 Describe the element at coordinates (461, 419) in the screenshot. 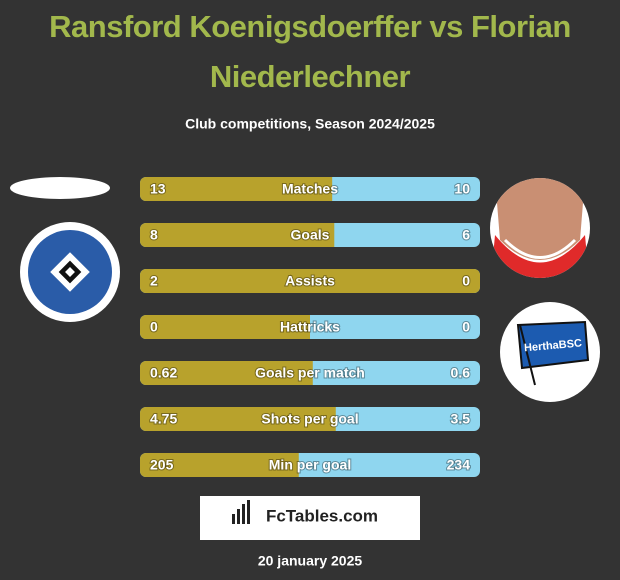

I see `right-value: 3.5` at that location.